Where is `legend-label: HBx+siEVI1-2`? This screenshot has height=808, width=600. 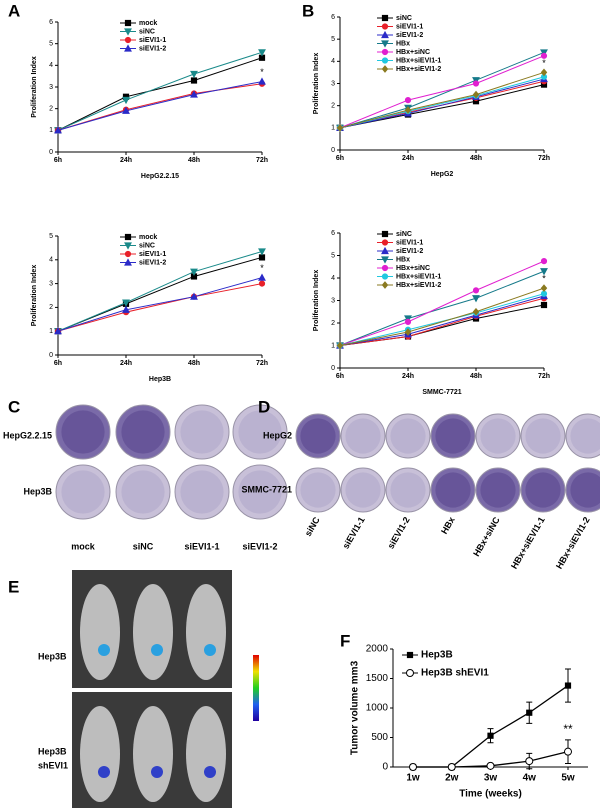
legend-label: HBx+siEVI1-2 is located at coordinates (418, 69).